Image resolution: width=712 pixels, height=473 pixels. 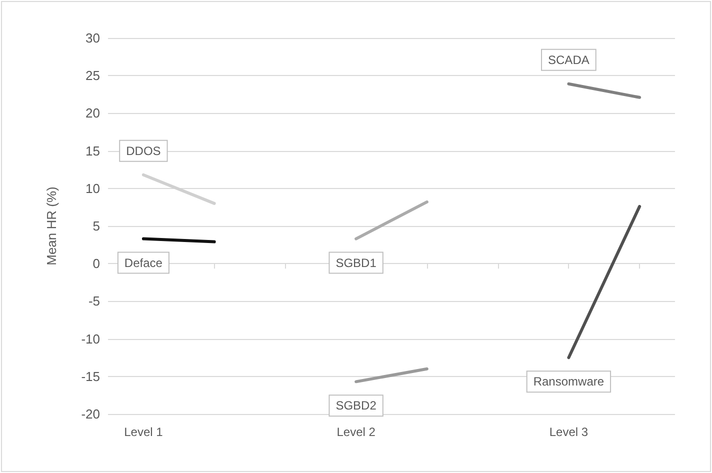 I want to click on y-tick-label: 0, so click(x=96, y=264).